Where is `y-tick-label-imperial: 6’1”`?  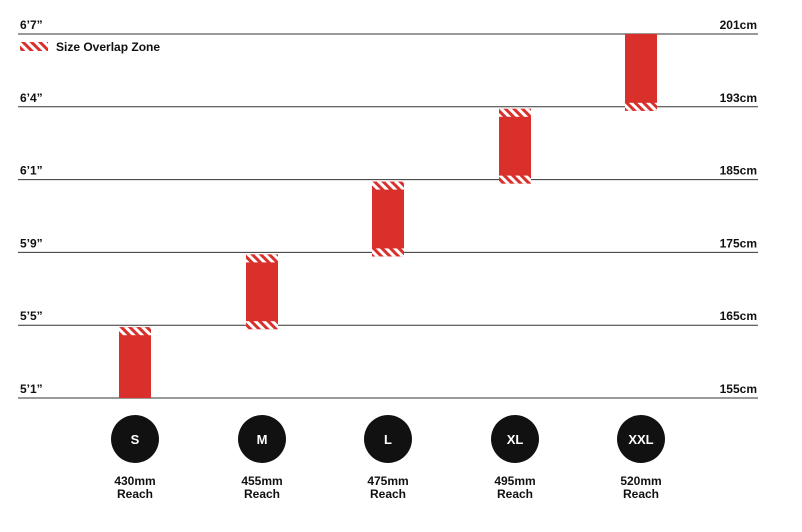 y-tick-label-imperial: 6’1” is located at coordinates (31, 171).